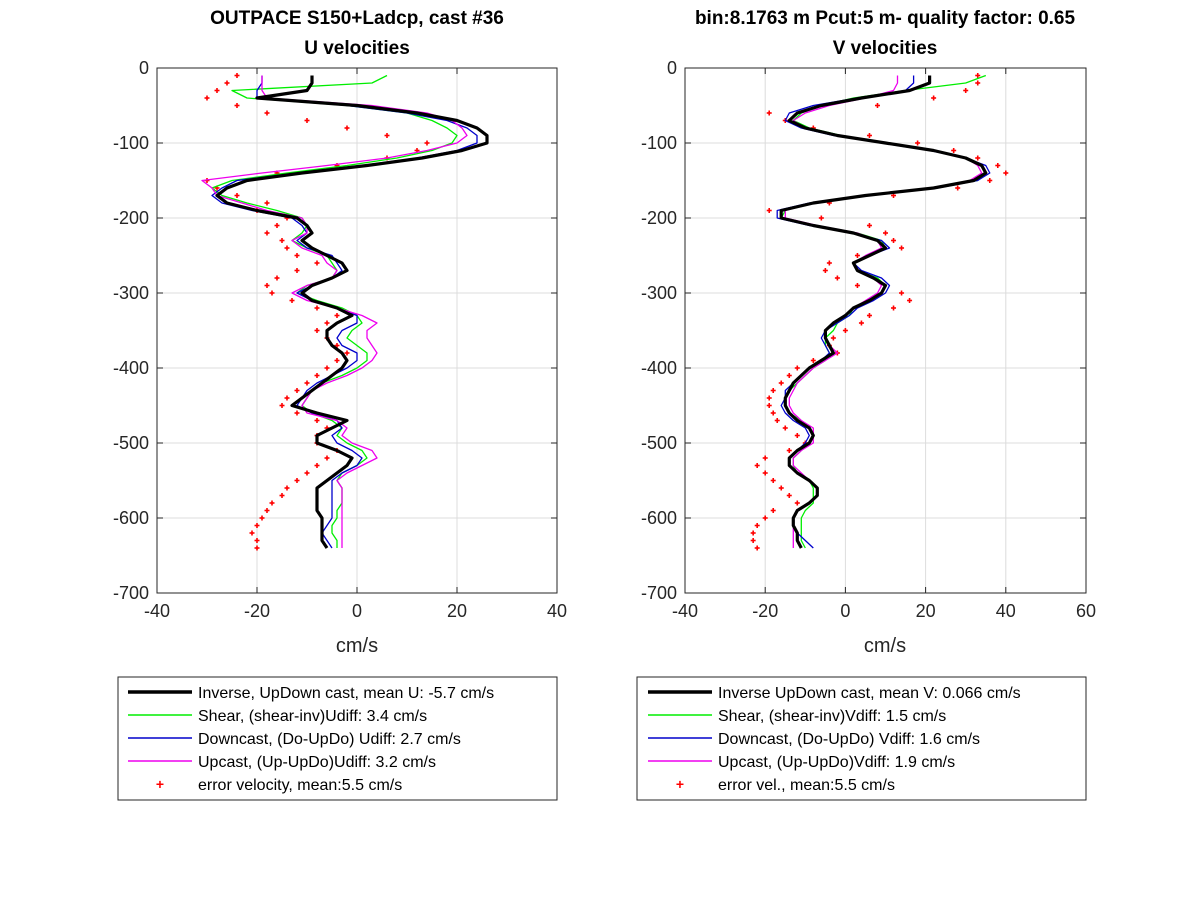 Image resolution: width=1200 pixels, height=900 pixels. What do you see at coordinates (659, 593) in the screenshot?
I see `y-tick-label: -700` at bounding box center [659, 593].